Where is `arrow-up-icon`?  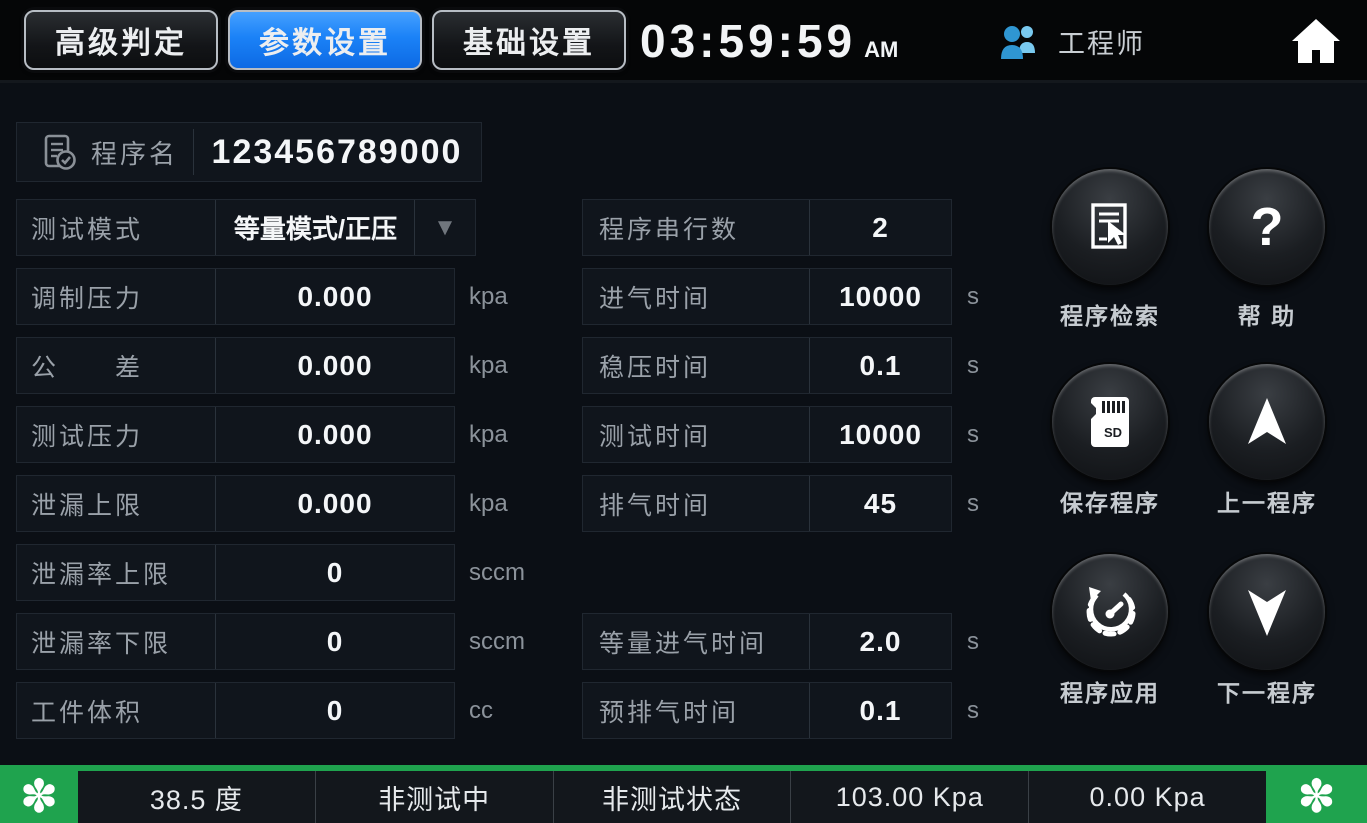 arrow-up-icon is located at coordinates (1267, 421).